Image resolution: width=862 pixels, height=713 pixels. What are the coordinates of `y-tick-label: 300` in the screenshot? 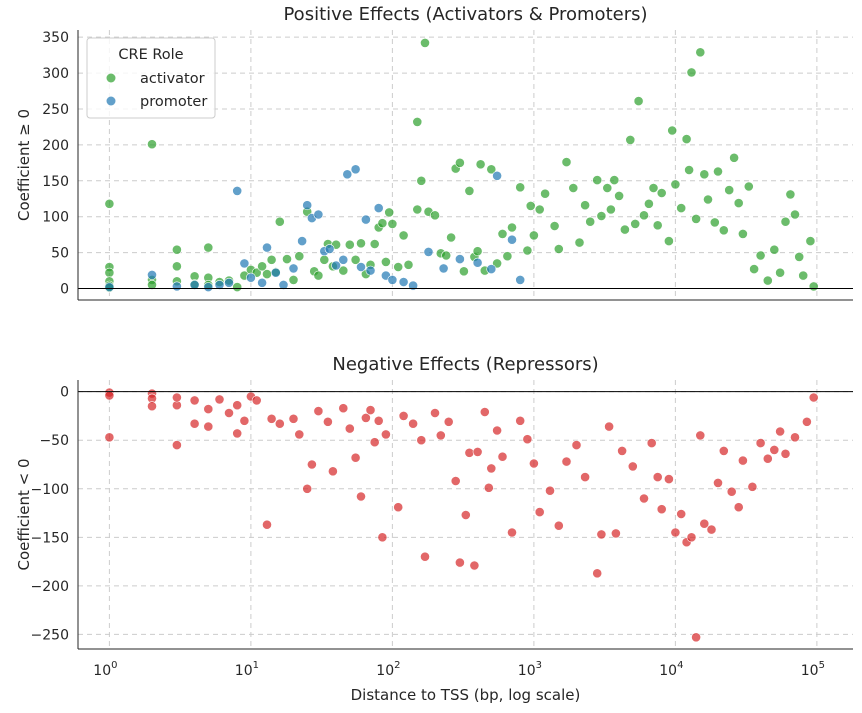 It's located at (55, 74).